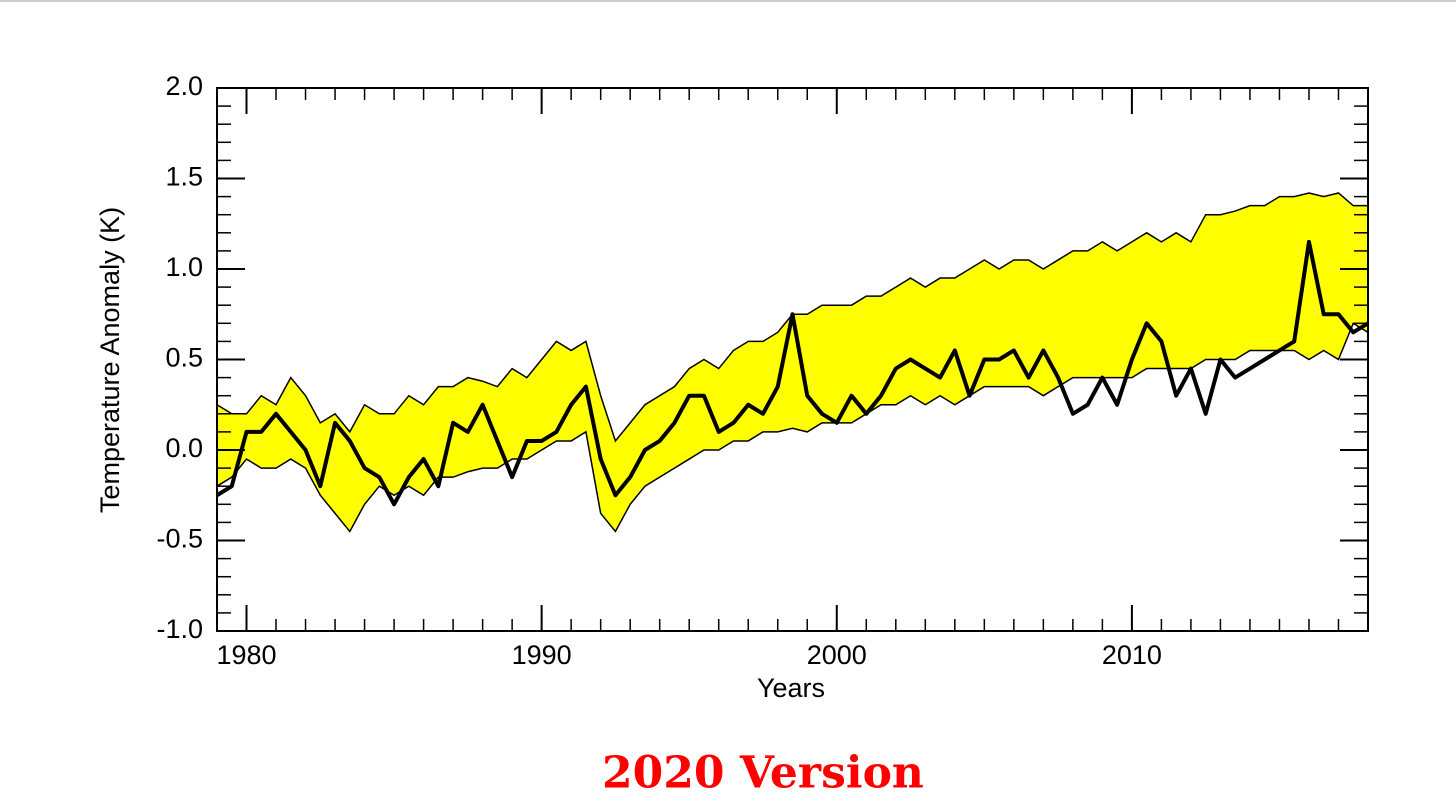  Describe the element at coordinates (763, 773) in the screenshot. I see `chart-title: 2020 Version` at that location.